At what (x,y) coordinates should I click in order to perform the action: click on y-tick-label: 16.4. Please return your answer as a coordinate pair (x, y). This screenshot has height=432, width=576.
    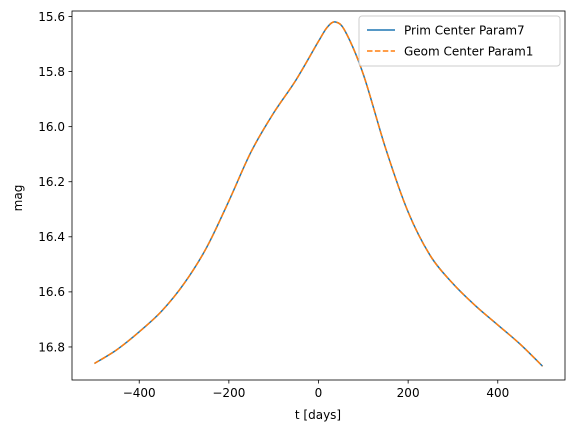
    Looking at the image, I should click on (51, 237).